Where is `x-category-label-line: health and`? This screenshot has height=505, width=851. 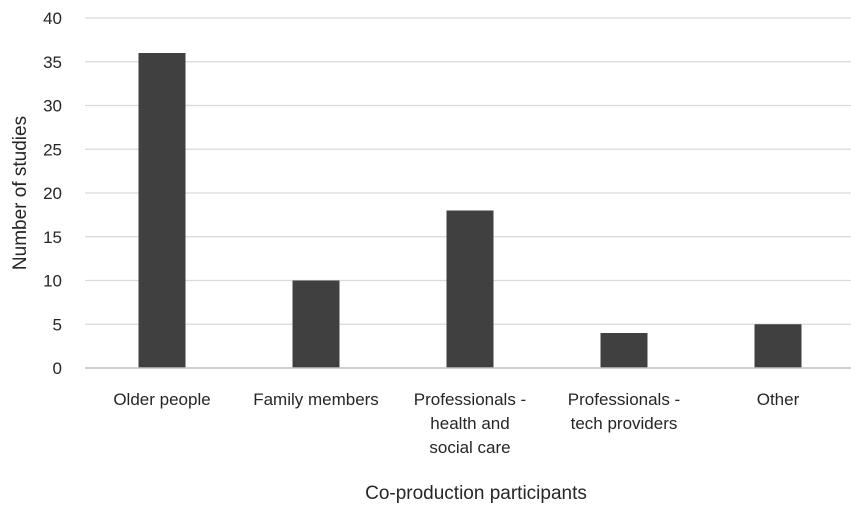
x-category-label-line: health and is located at coordinates (469, 423).